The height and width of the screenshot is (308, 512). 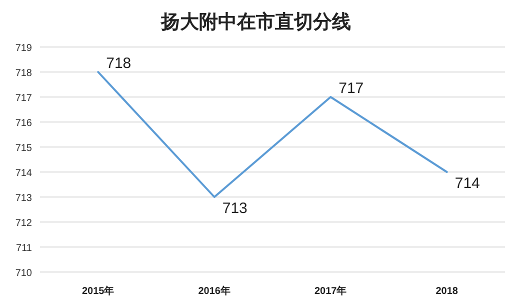 I want to click on chart-title: 扬大附中在市直切分线, so click(x=255, y=22).